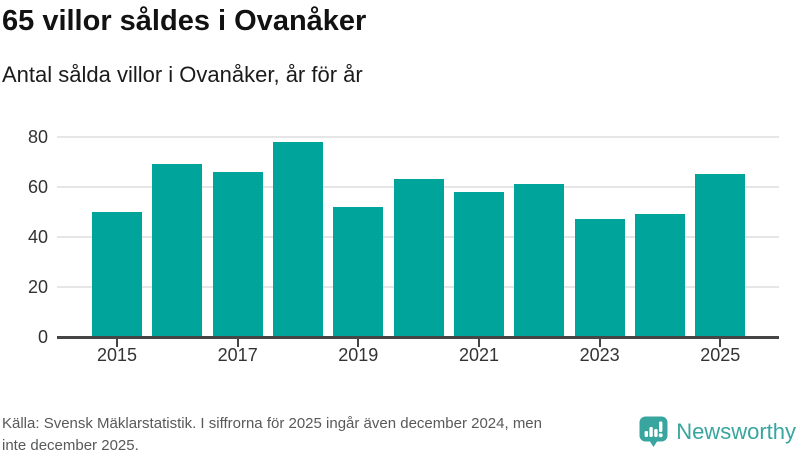 The height and width of the screenshot is (457, 800). What do you see at coordinates (479, 342) in the screenshot?
I see `x-axis-tick-2021` at bounding box center [479, 342].